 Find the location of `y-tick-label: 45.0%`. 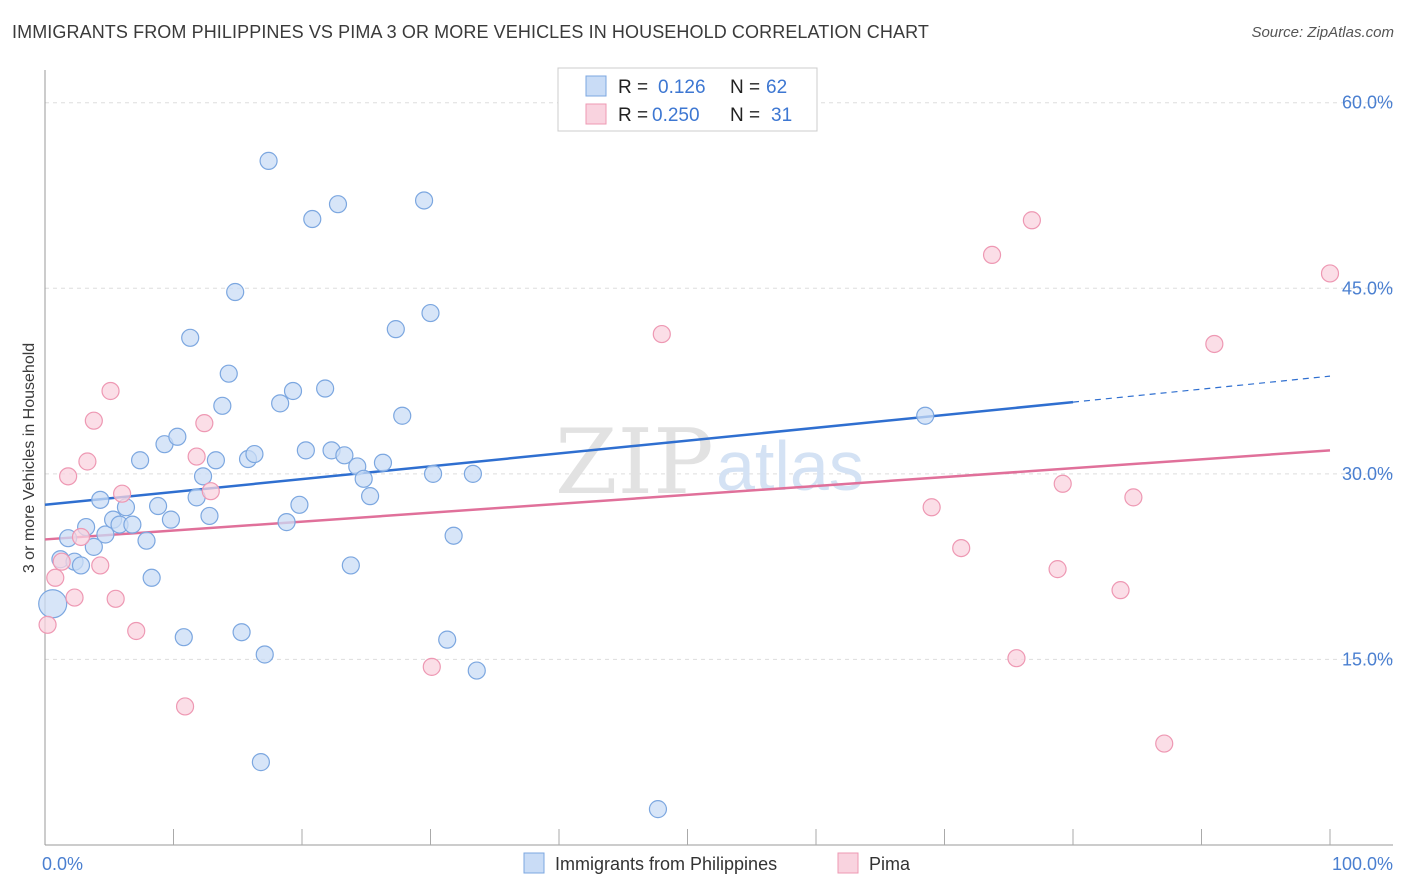

y-tick-label: 45.0% is located at coordinates (1367, 288).